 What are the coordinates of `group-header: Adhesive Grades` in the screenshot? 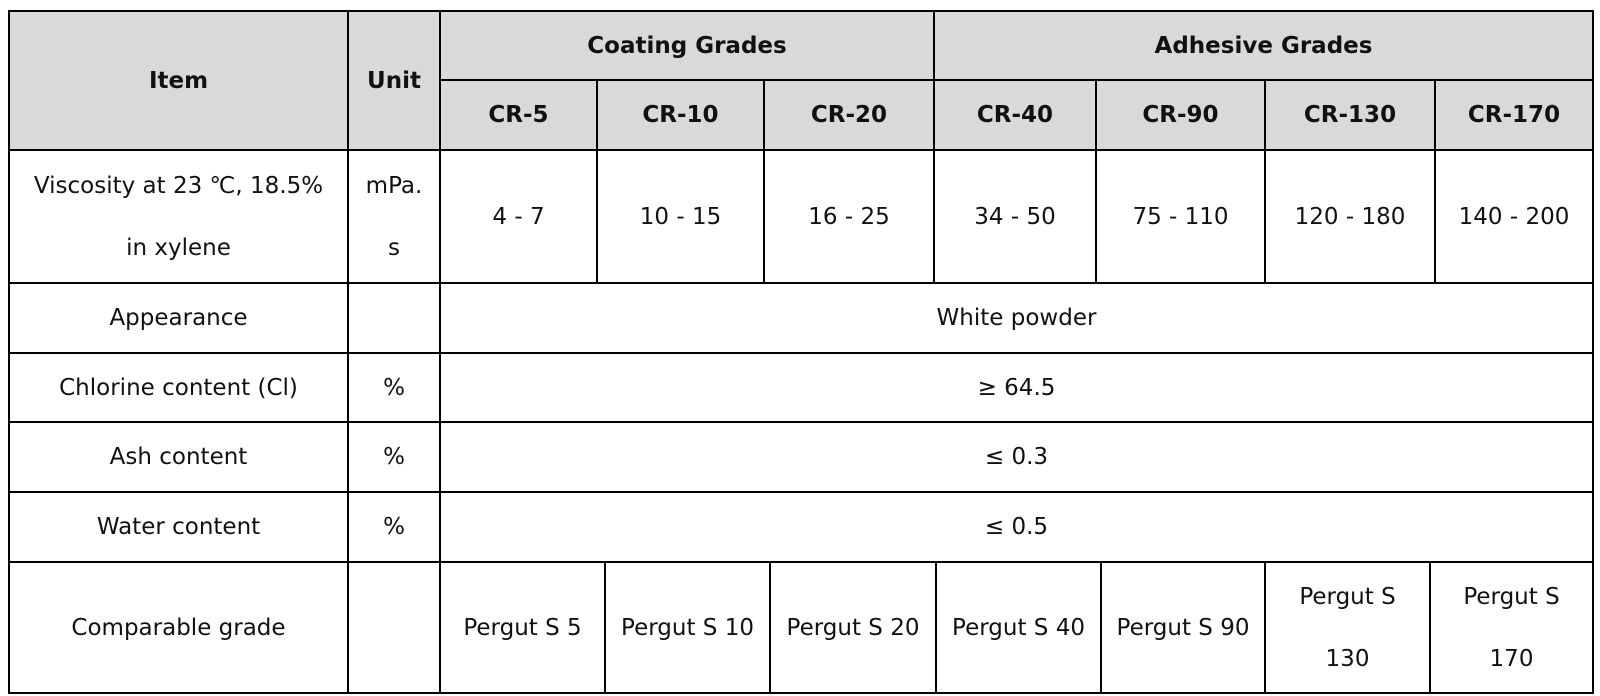 It's located at (1263, 45).